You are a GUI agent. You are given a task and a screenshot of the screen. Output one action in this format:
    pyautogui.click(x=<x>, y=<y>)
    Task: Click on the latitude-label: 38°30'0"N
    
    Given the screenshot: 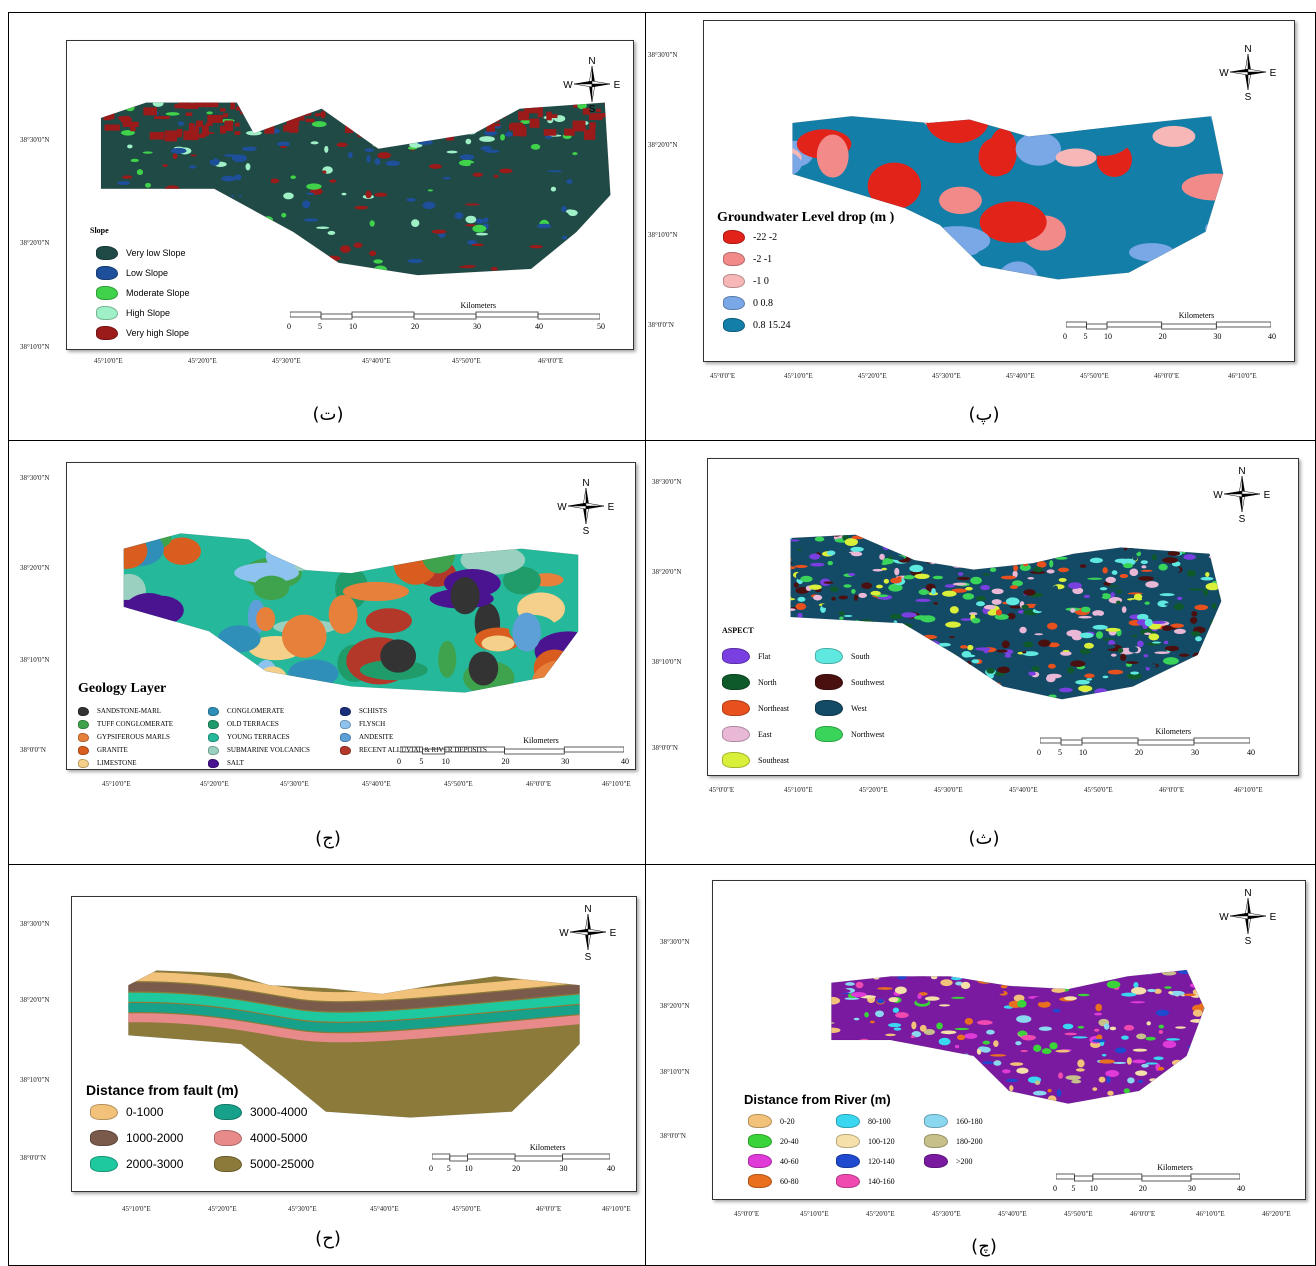 What is the action you would take?
    pyautogui.click(x=35, y=924)
    